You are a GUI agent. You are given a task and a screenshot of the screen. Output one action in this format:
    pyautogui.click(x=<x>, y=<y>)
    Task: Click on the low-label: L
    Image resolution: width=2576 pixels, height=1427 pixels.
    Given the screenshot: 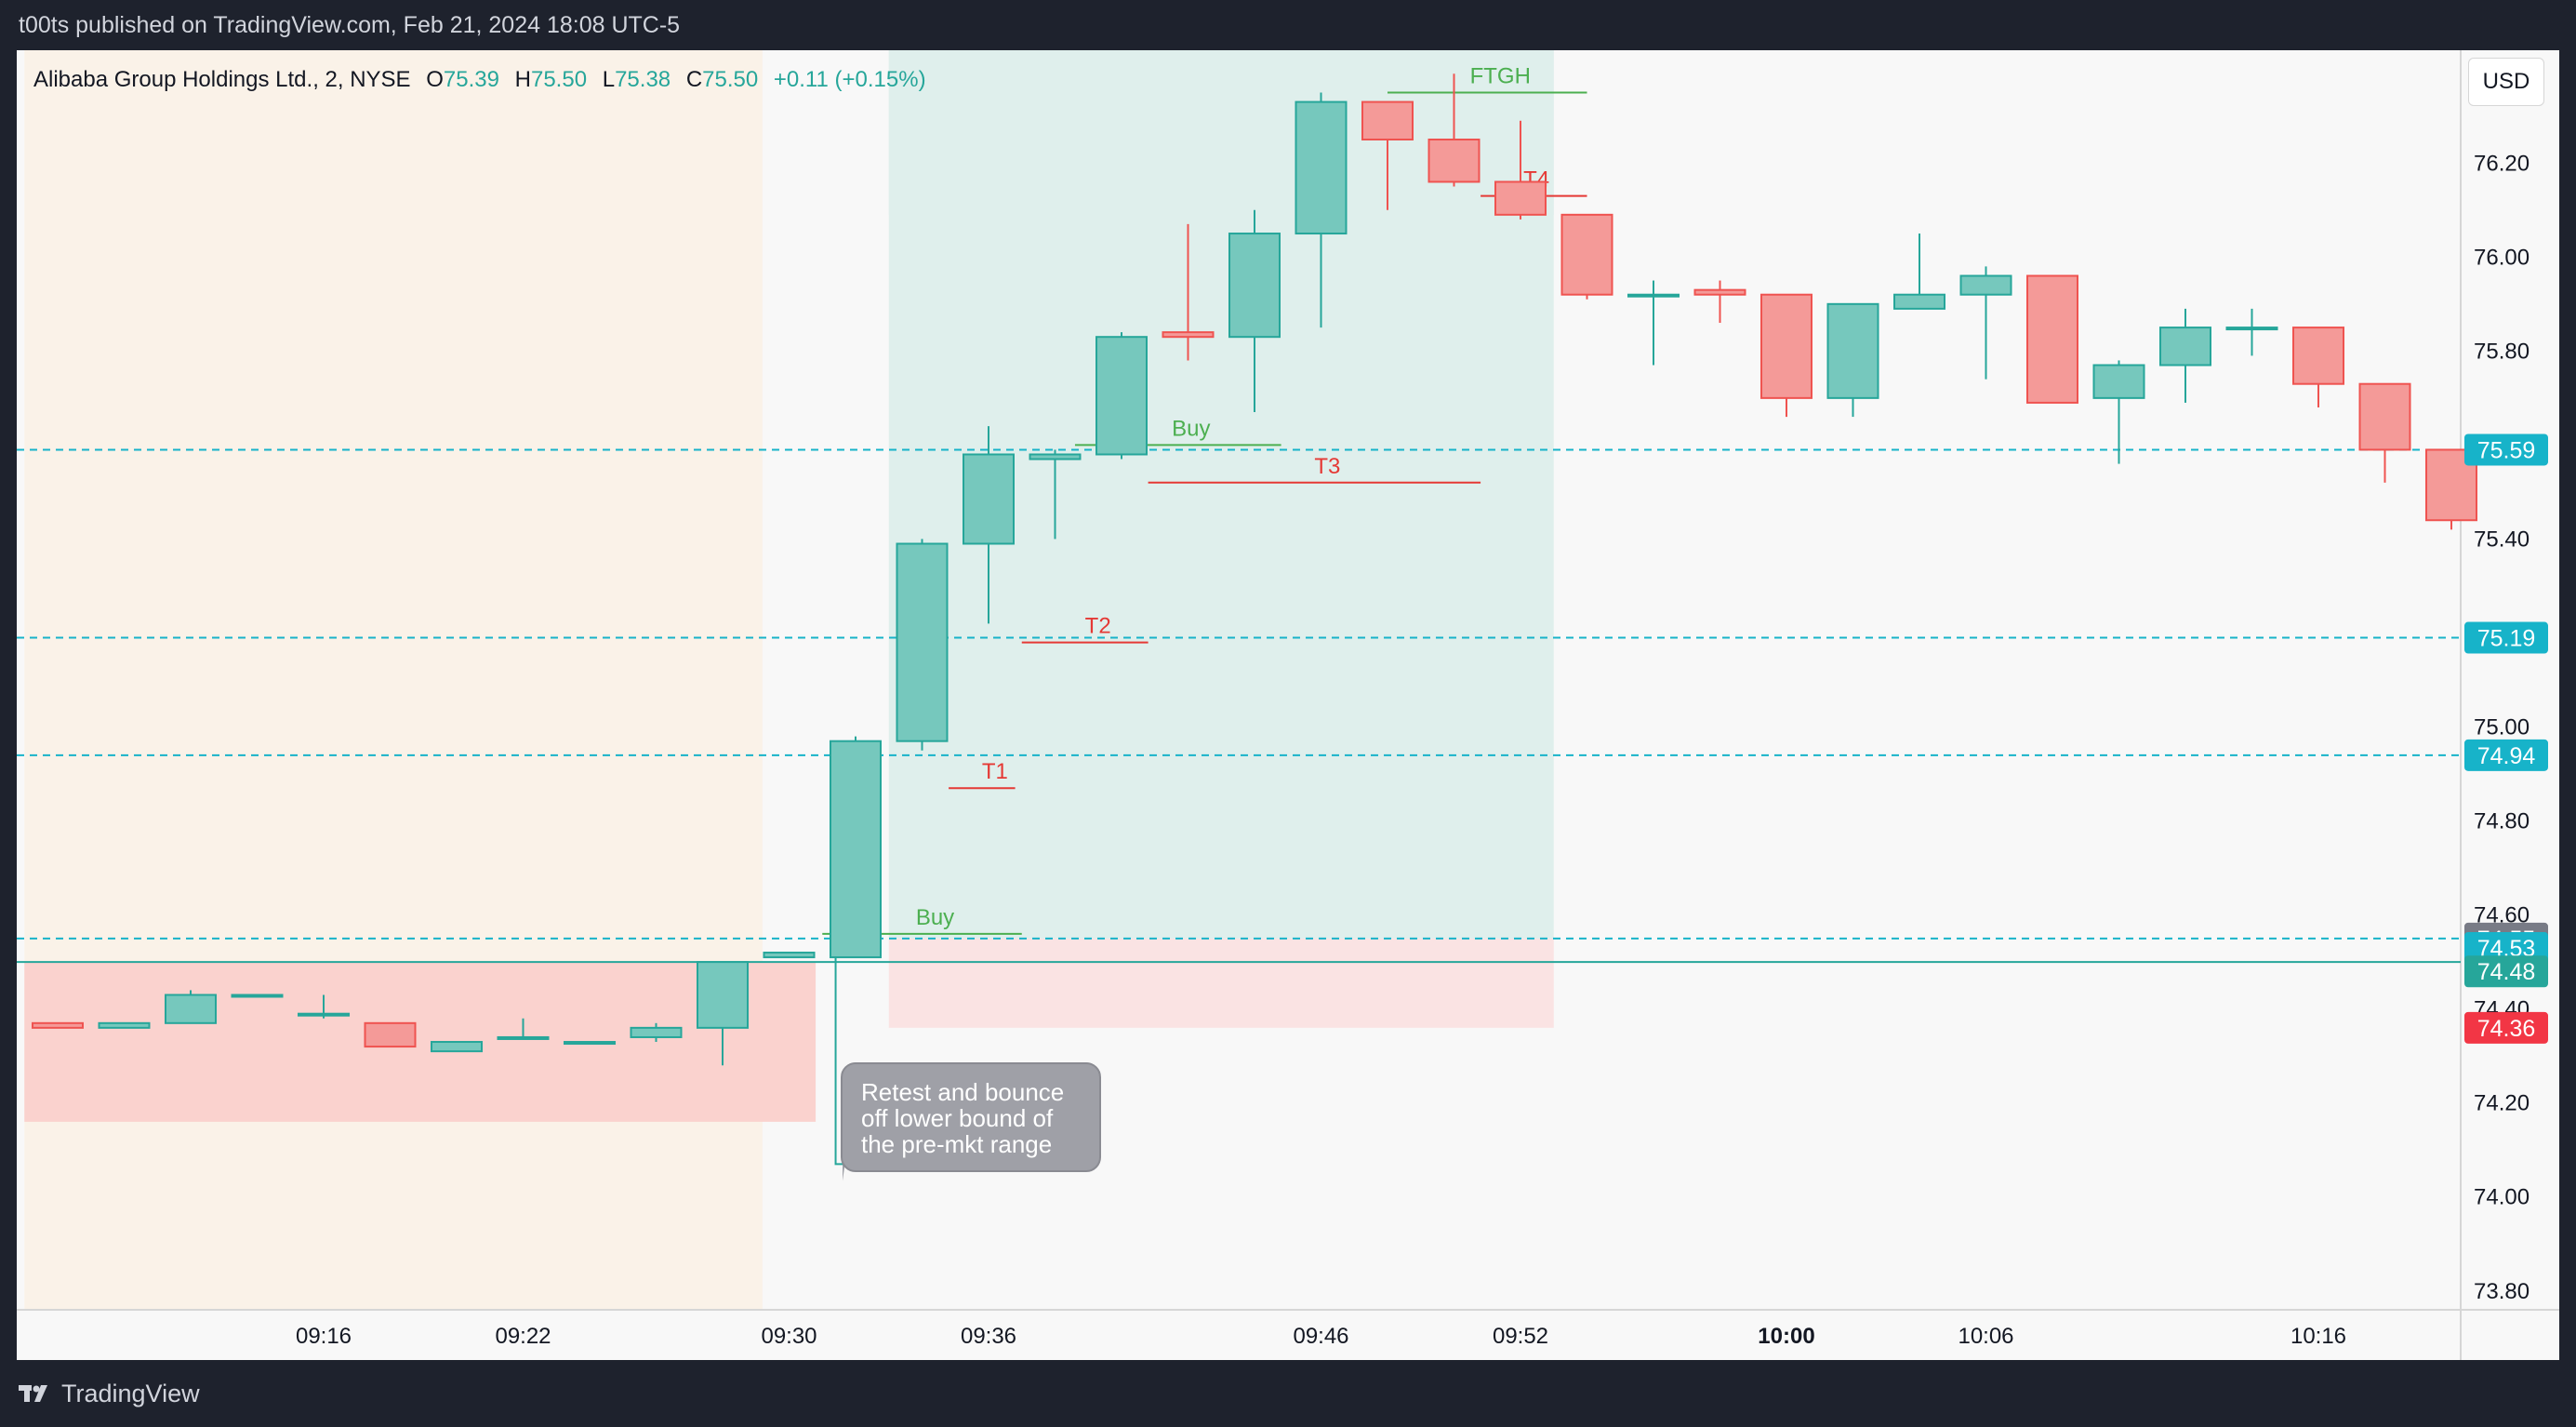 What is the action you would take?
    pyautogui.click(x=609, y=79)
    